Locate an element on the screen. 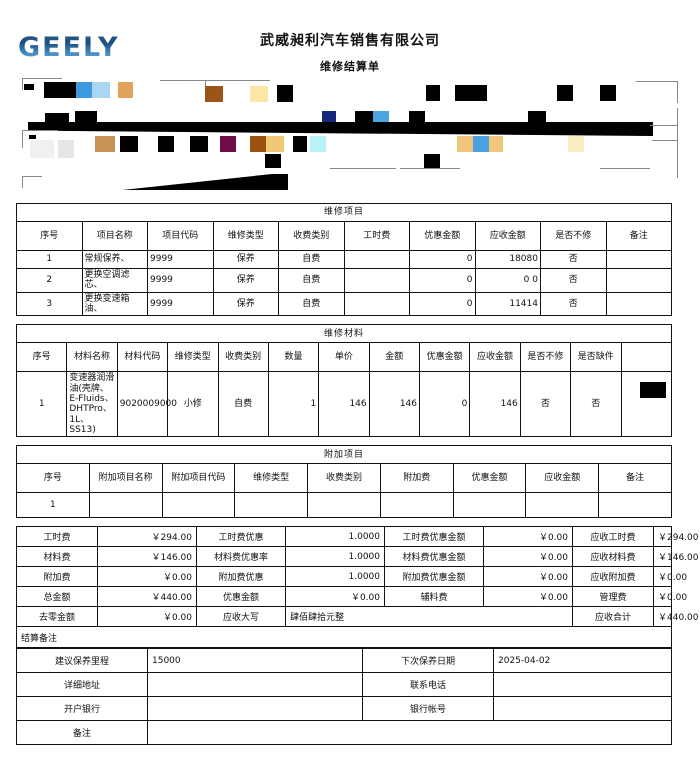 The image size is (700, 760). value-phone is located at coordinates (582, 685).